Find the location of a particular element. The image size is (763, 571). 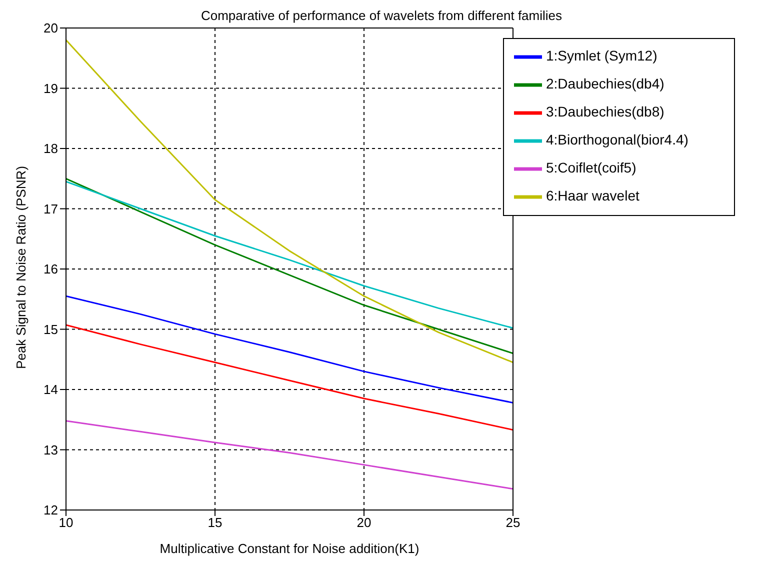

x-axis-title: Multiplicative Constant for Noise addition(K1) is located at coordinates (290, 548).